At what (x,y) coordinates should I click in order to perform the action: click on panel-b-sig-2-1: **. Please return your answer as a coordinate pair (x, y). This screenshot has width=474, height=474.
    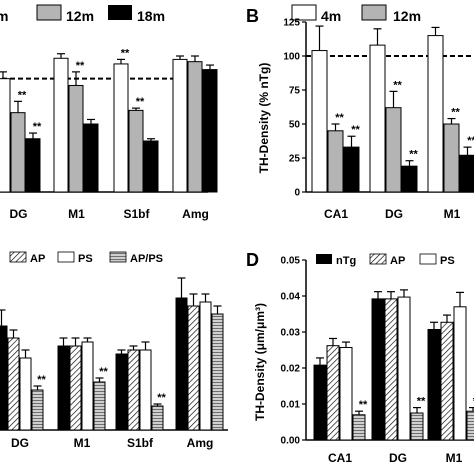
    Looking at the image, I should click on (455, 113).